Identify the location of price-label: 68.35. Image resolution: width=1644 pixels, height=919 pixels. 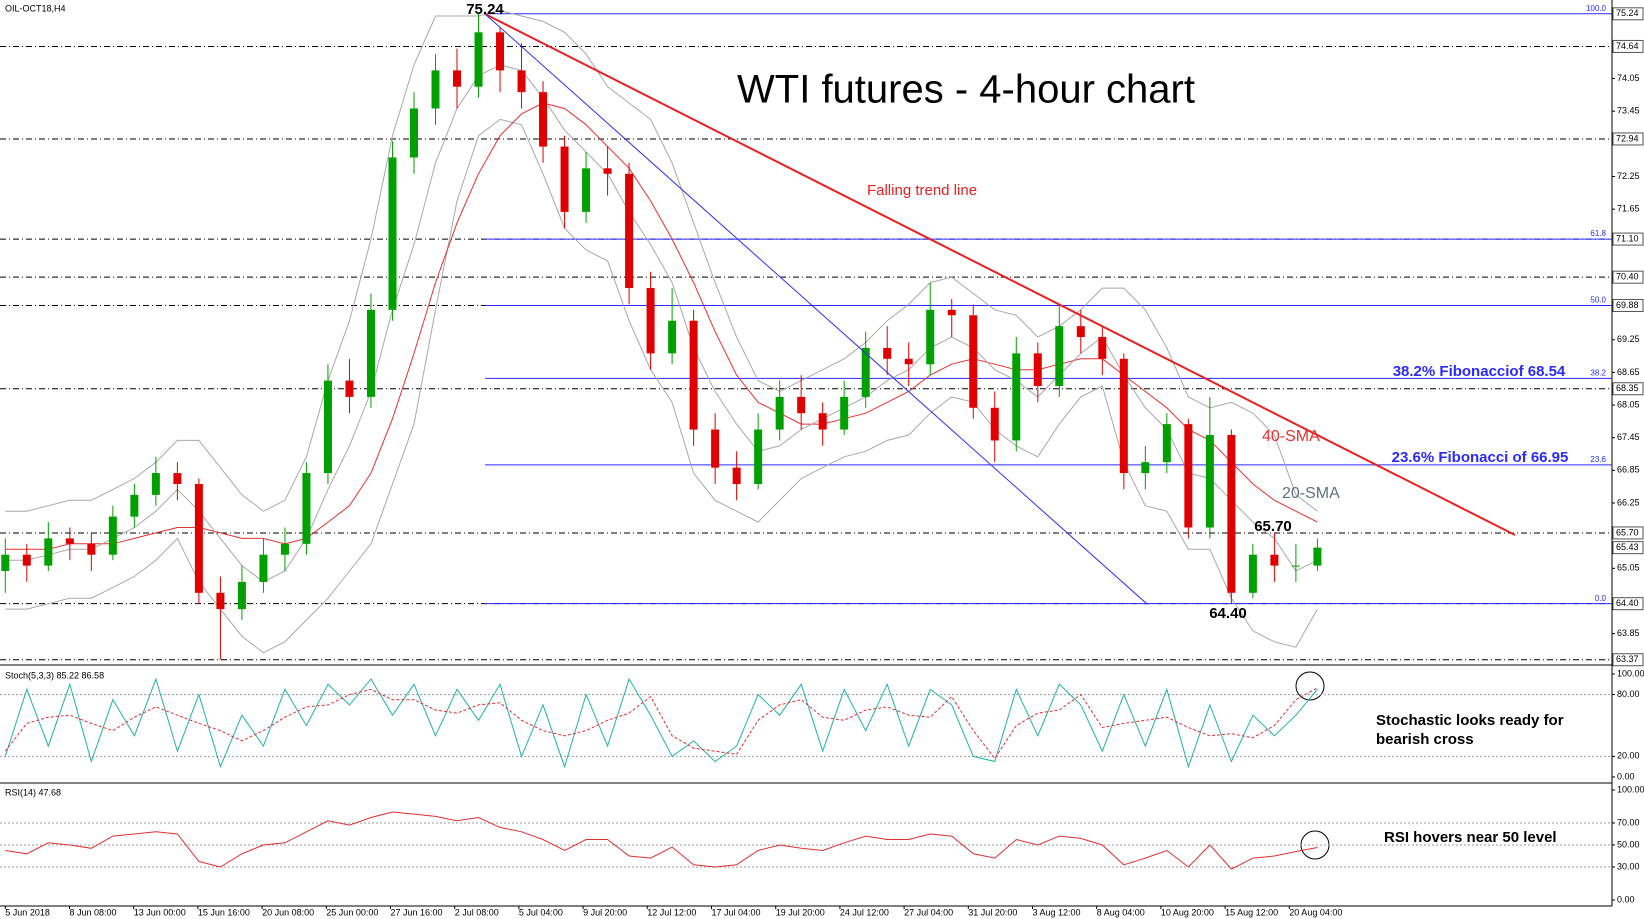
(1627, 388).